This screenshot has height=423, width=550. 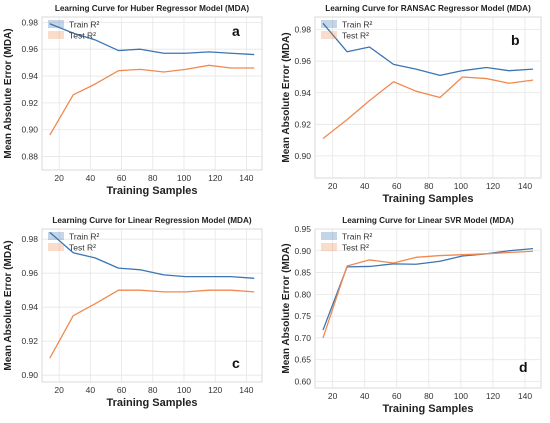 I want to click on y-tick-label: 0.85, so click(x=302, y=273).